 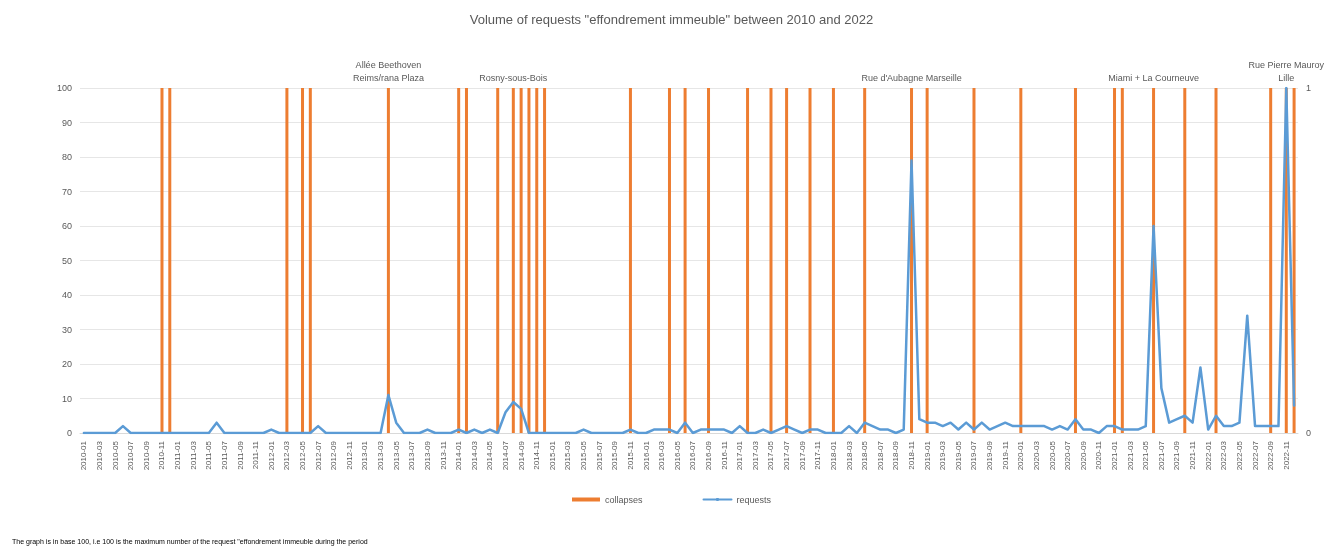 What do you see at coordinates (490, 455) in the screenshot?
I see `x-tick-label: 2014-05` at bounding box center [490, 455].